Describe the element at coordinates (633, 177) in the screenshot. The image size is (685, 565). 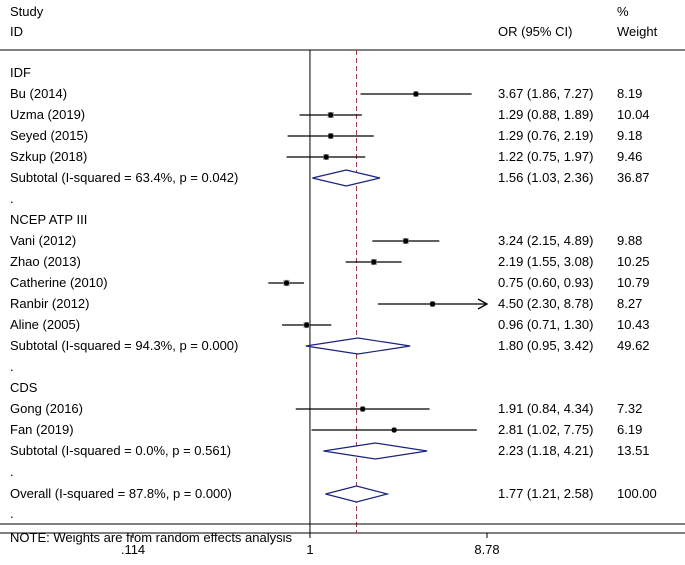
I see `weight-value: 36.87` at that location.